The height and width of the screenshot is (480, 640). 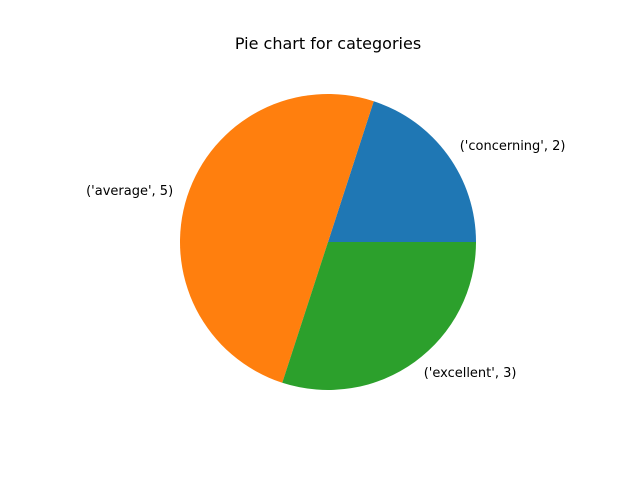 I want to click on pie-slice-label-0: ('concerning', 2), so click(x=513, y=146).